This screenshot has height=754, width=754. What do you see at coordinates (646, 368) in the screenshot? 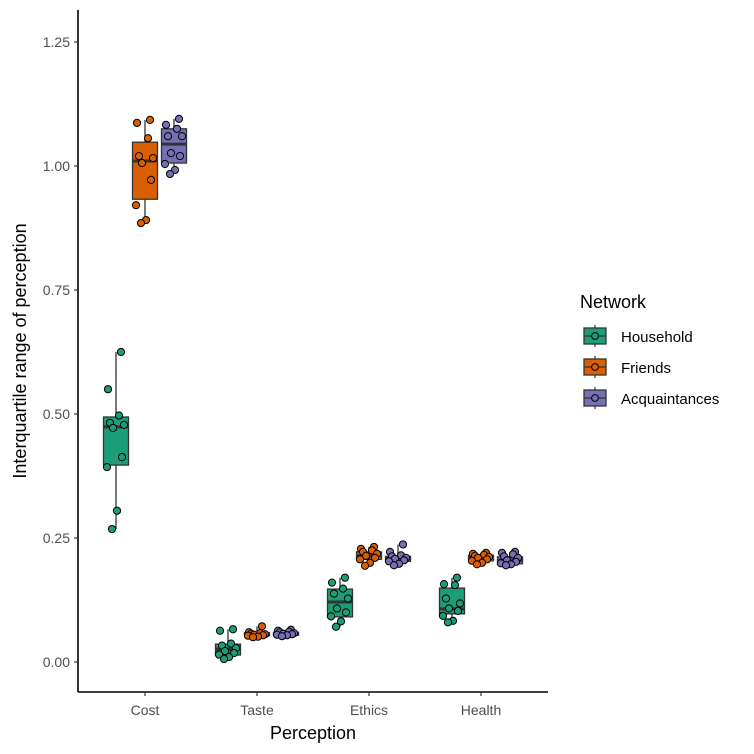
I see `legend-label: Friends` at bounding box center [646, 368].